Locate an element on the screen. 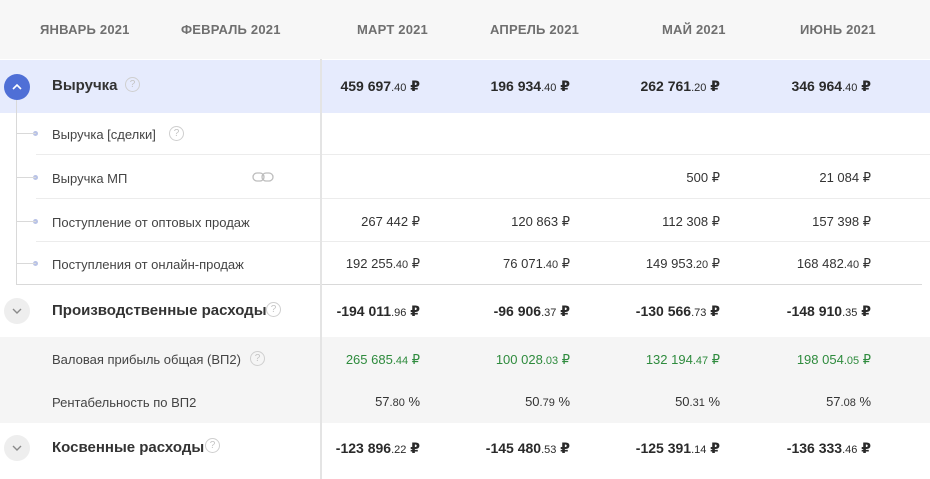 Image resolution: width=930 pixels, height=479 pixels. revenue-row is located at coordinates (465, 86).